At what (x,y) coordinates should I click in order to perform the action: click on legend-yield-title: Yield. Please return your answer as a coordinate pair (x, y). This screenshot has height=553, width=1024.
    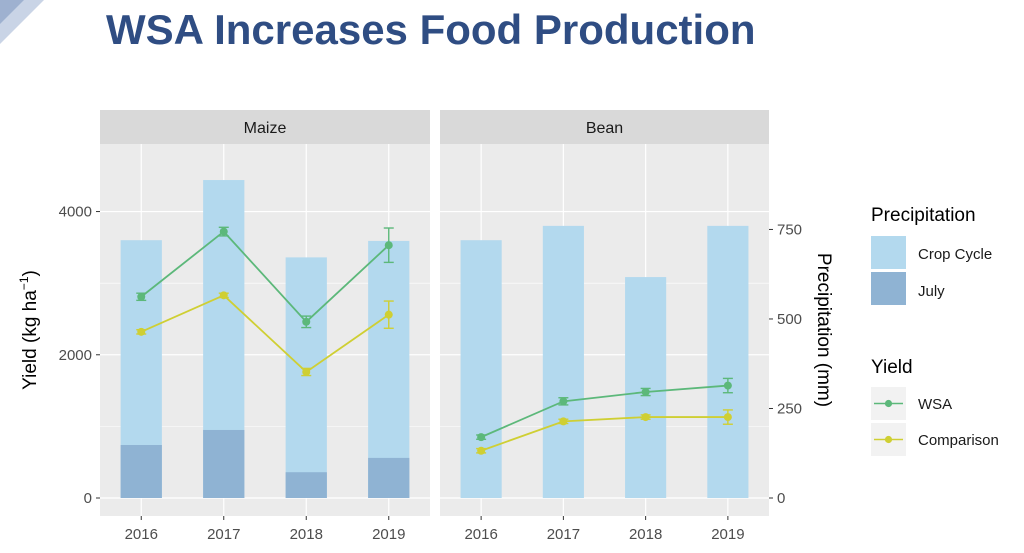
    Looking at the image, I should click on (892, 367).